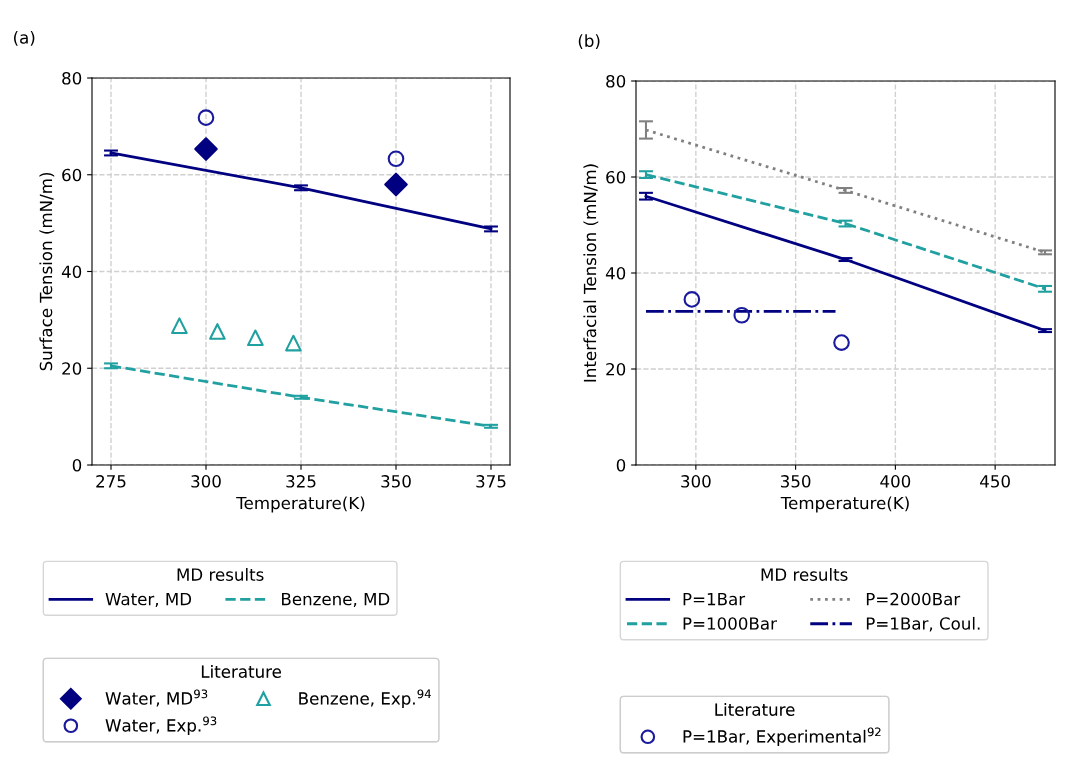 The image size is (1089, 776). Describe the element at coordinates (47, 271) in the screenshot. I see `y-axis-title: Surface Tension (mN/m)` at that location.